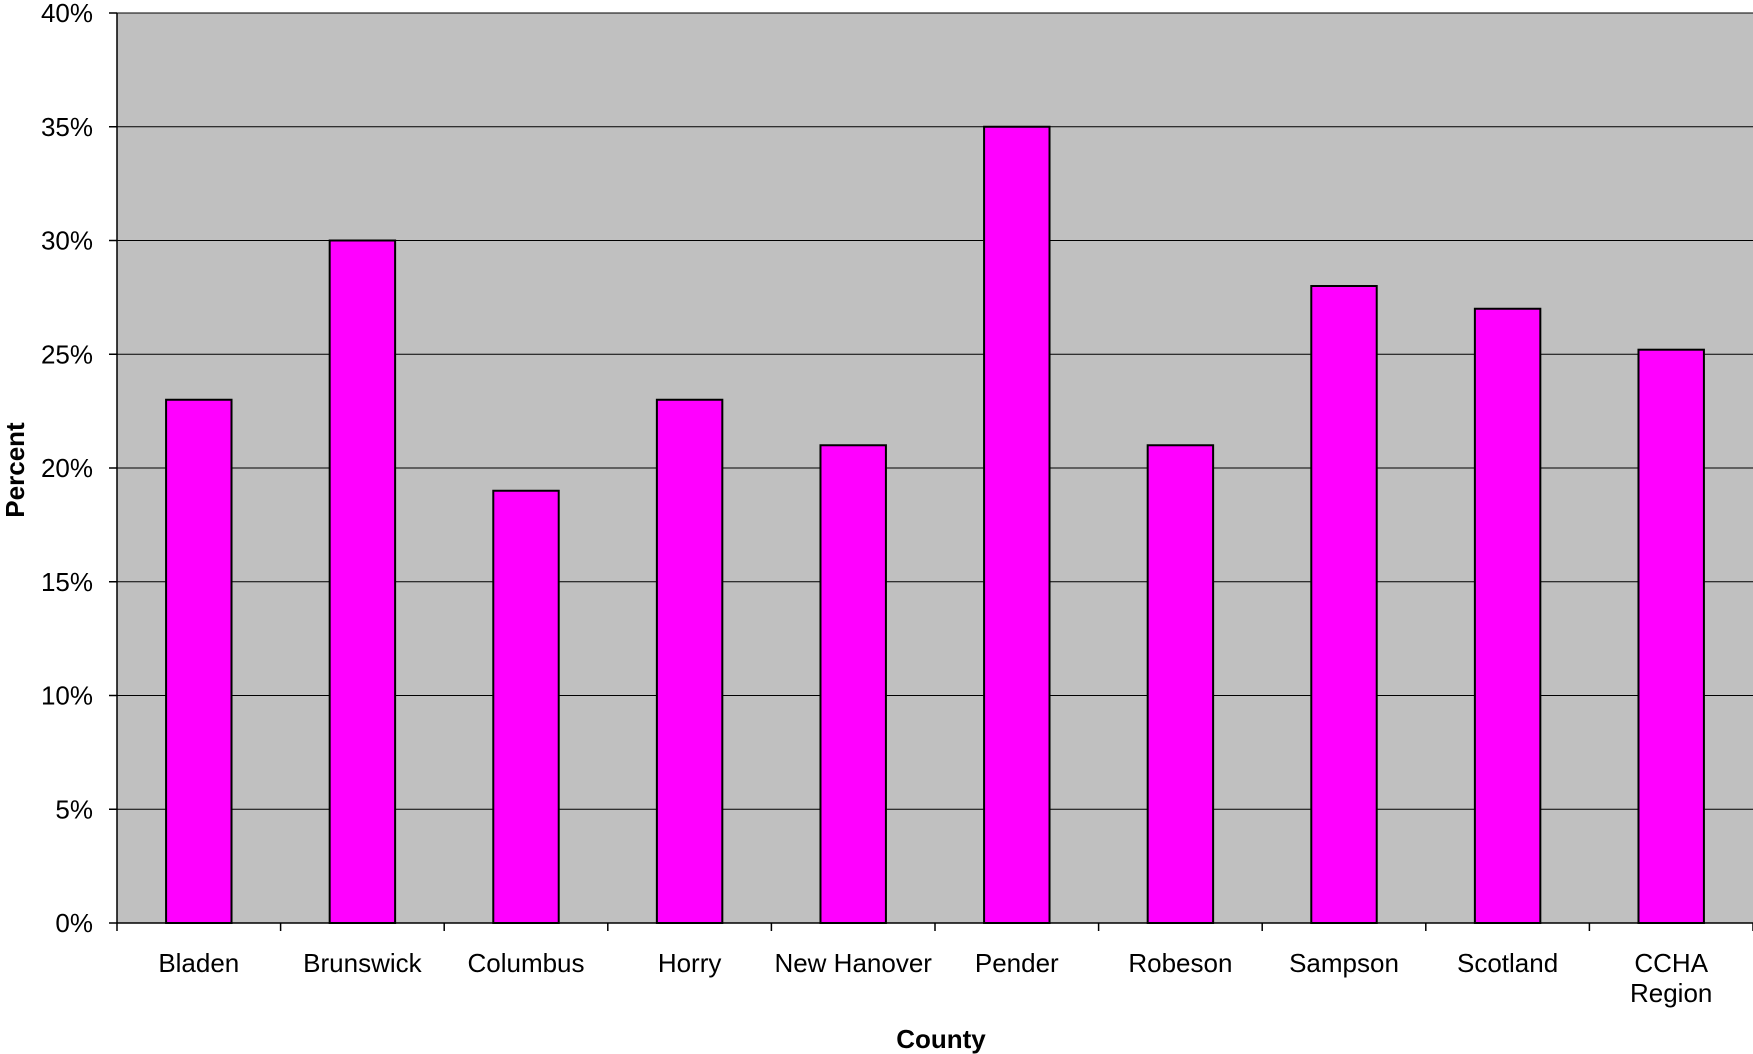 This screenshot has width=1753, height=1054. I want to click on y-tick-label: 25%, so click(67, 354).